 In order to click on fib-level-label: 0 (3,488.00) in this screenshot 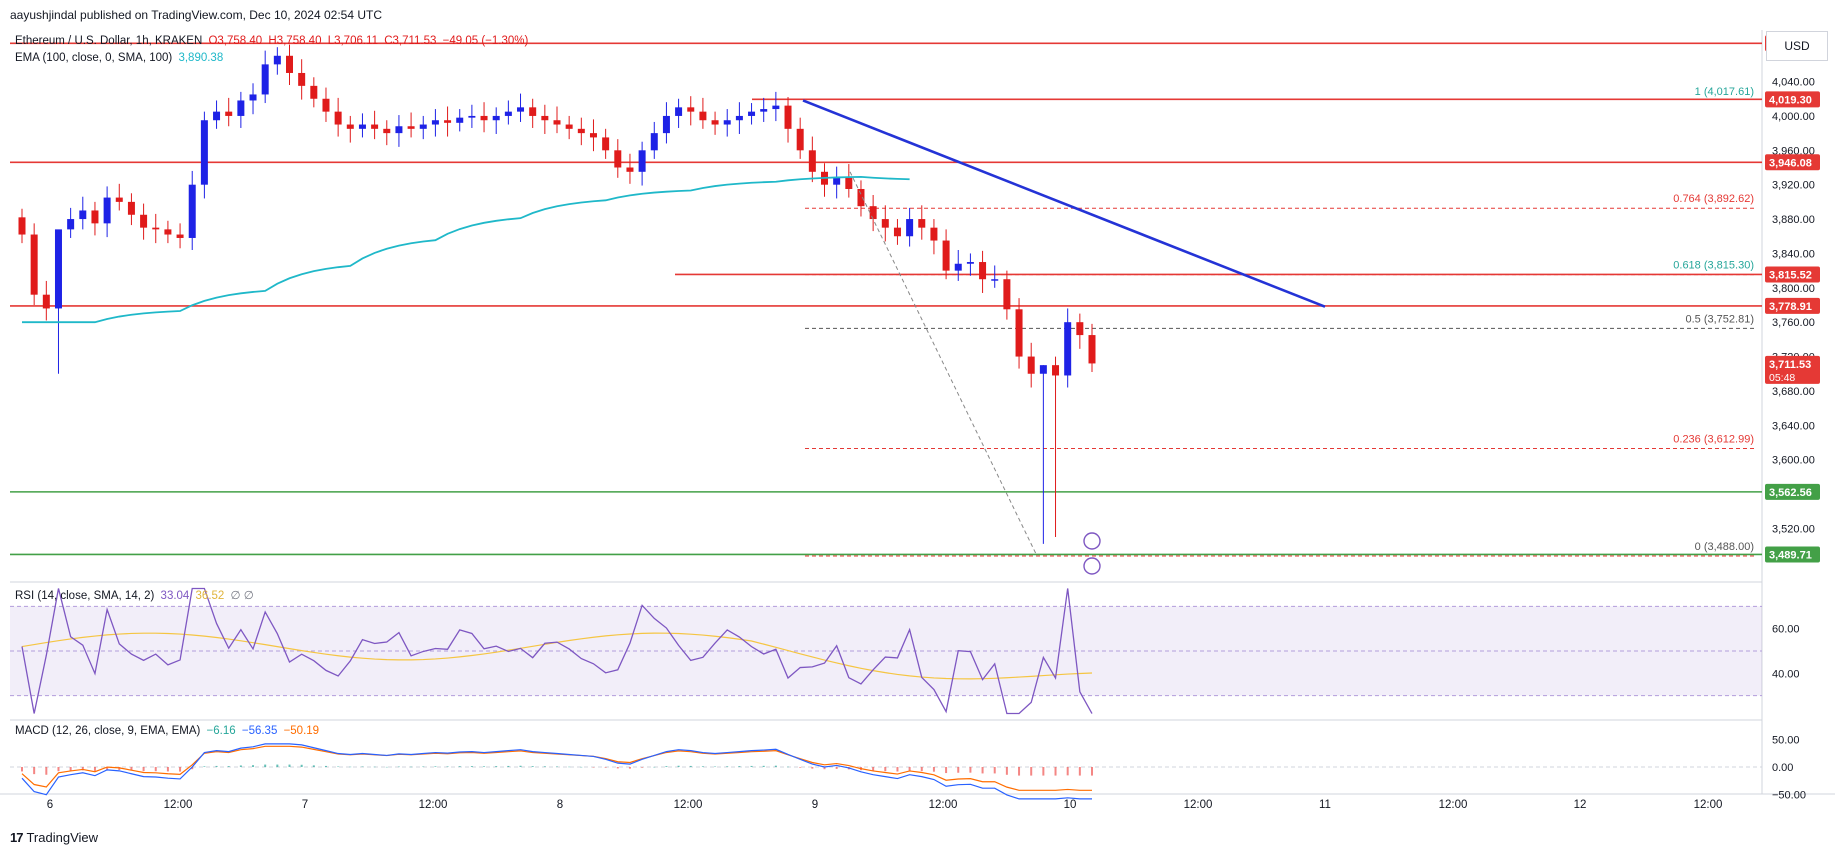, I will do `click(1724, 547)`.